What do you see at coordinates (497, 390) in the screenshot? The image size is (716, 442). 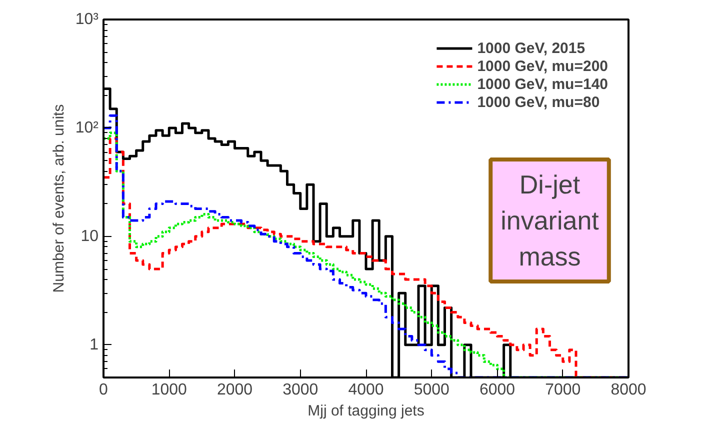 I see `x-tick-label: 6000` at bounding box center [497, 390].